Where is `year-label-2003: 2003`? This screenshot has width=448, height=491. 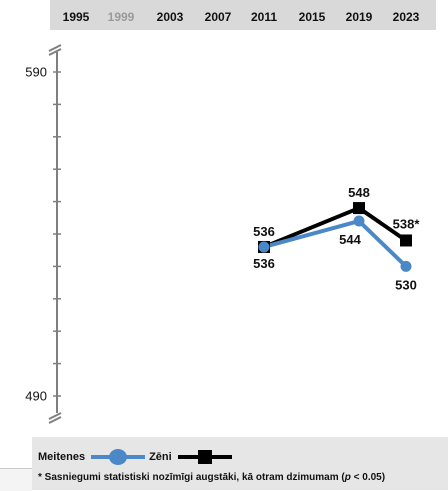
year-label-2003: 2003 is located at coordinates (170, 17).